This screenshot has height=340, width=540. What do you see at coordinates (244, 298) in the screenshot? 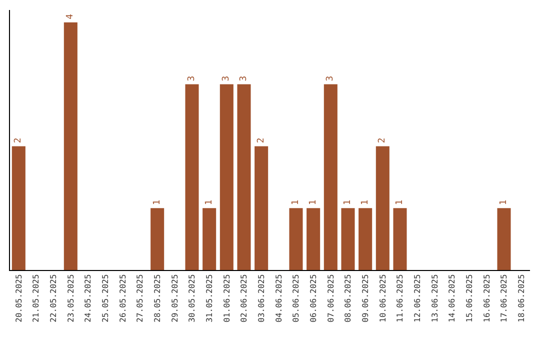
I see `x-tick-label: 02.06.2025` at bounding box center [244, 298].